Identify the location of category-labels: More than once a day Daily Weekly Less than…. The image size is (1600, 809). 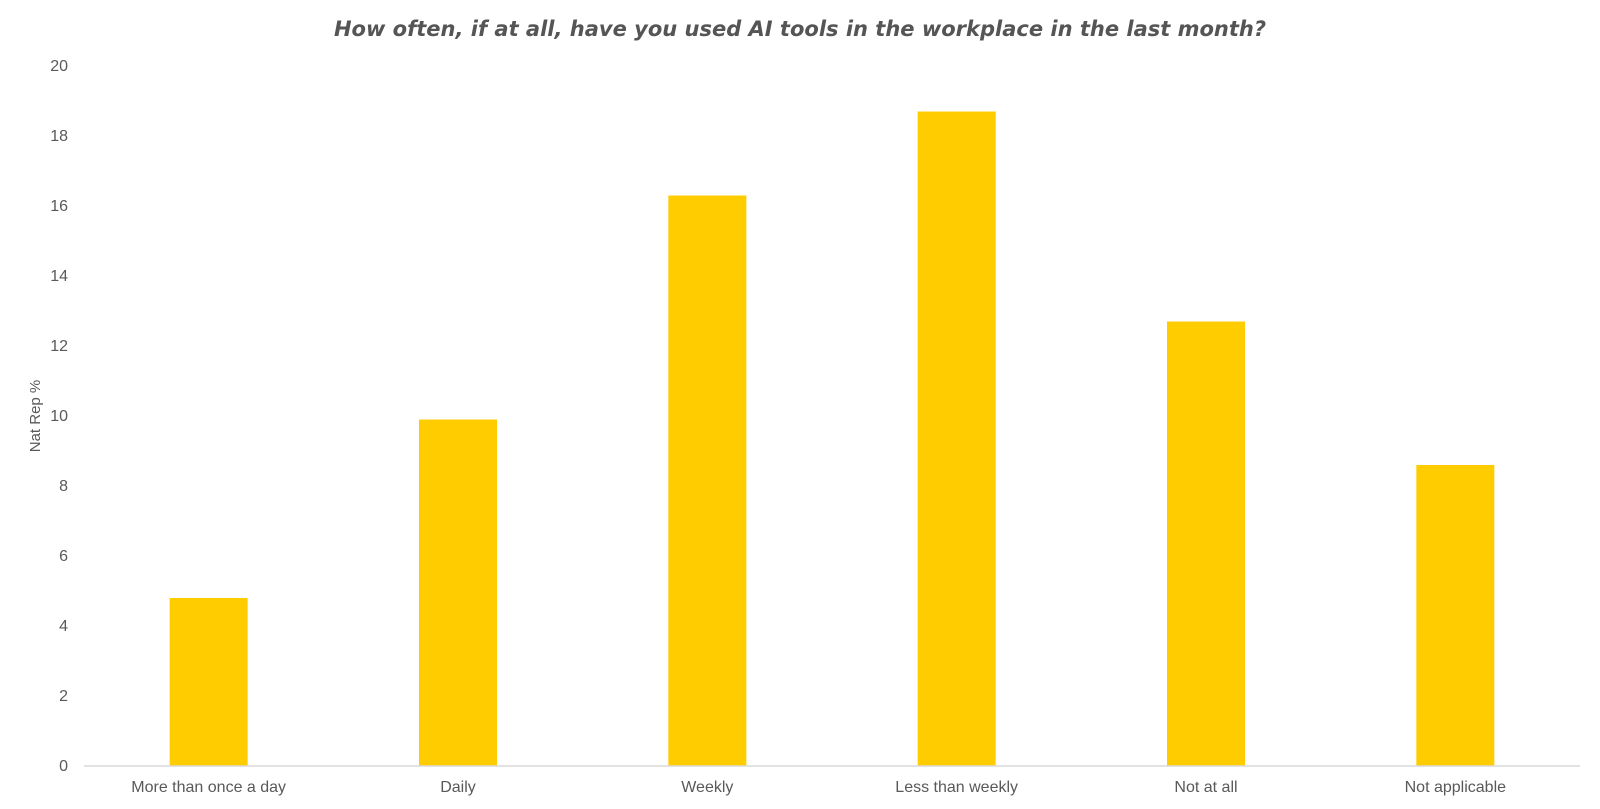
(818, 787).